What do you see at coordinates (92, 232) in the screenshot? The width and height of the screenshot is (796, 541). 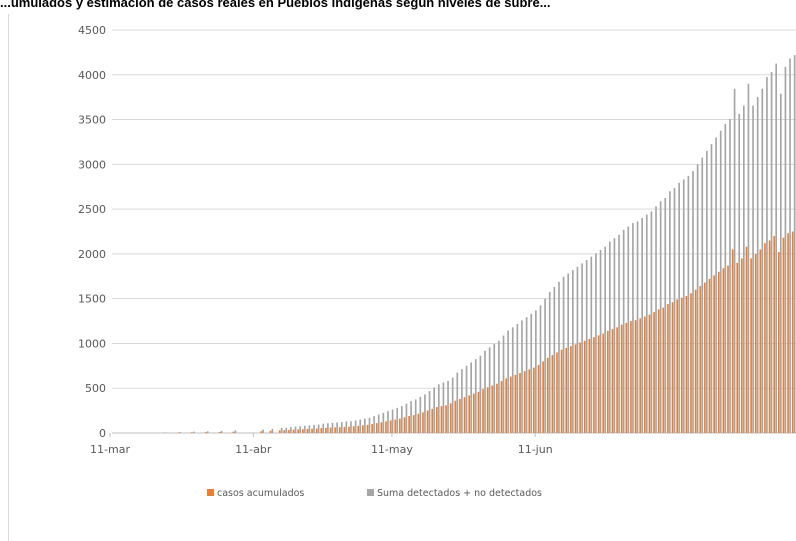 I see `y-axis-ticks: 0 500 1000 1500 2000 2500 3000 3500 4000 4500` at bounding box center [92, 232].